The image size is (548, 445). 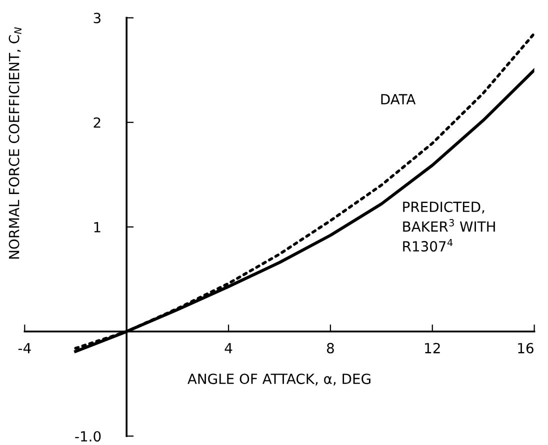 What do you see at coordinates (449, 227) in the screenshot?
I see `text: PREDICTED, BAKER$^{3}$ WITH R1307$^{4}$` at bounding box center [449, 227].